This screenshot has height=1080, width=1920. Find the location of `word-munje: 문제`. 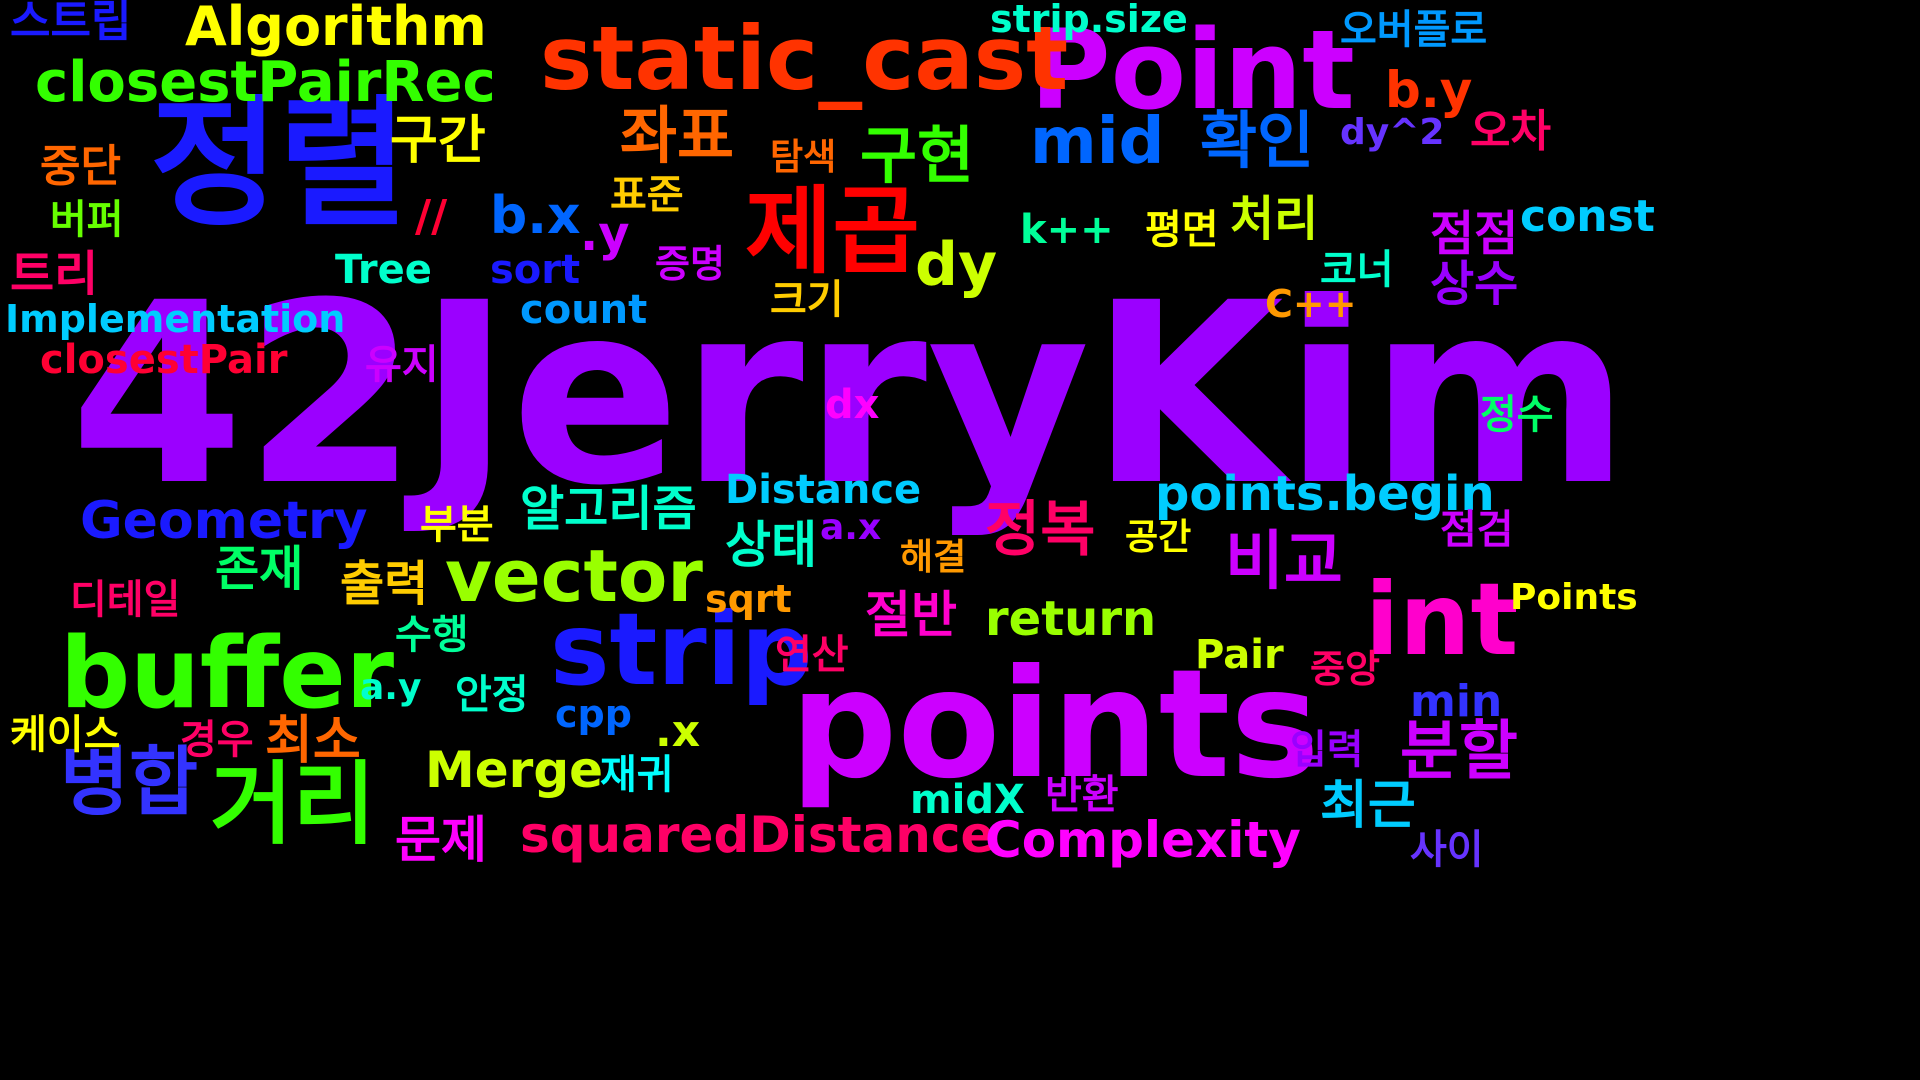

word-munje: 문제 is located at coordinates (441, 840).